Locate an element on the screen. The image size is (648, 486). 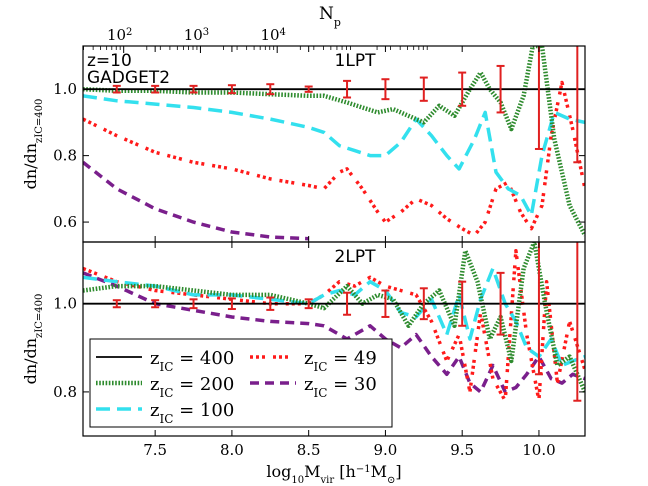
xtick-label-4: 9.5 is located at coordinates (462, 450).